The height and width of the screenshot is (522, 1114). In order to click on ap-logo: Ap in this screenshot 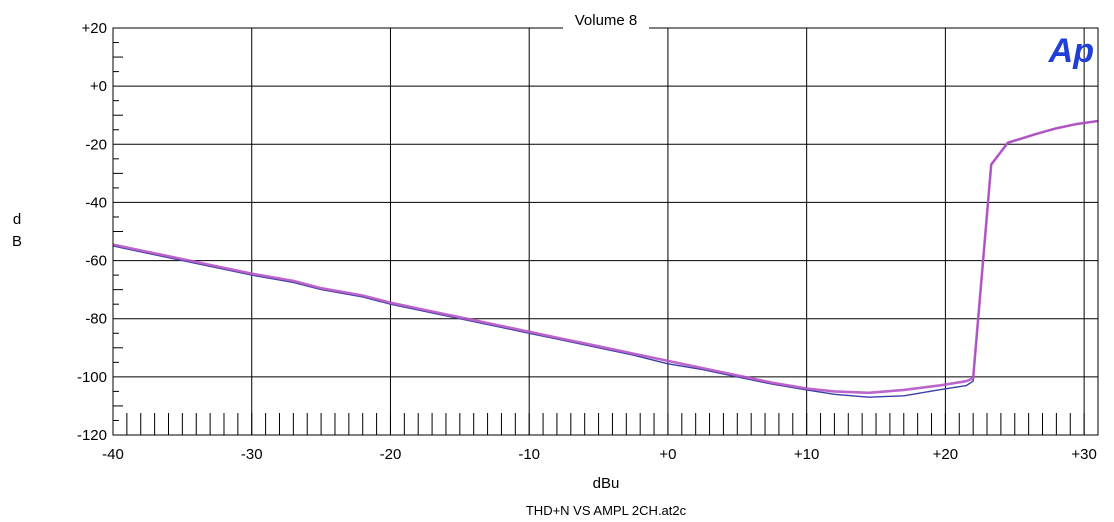, I will do `click(1071, 51)`.